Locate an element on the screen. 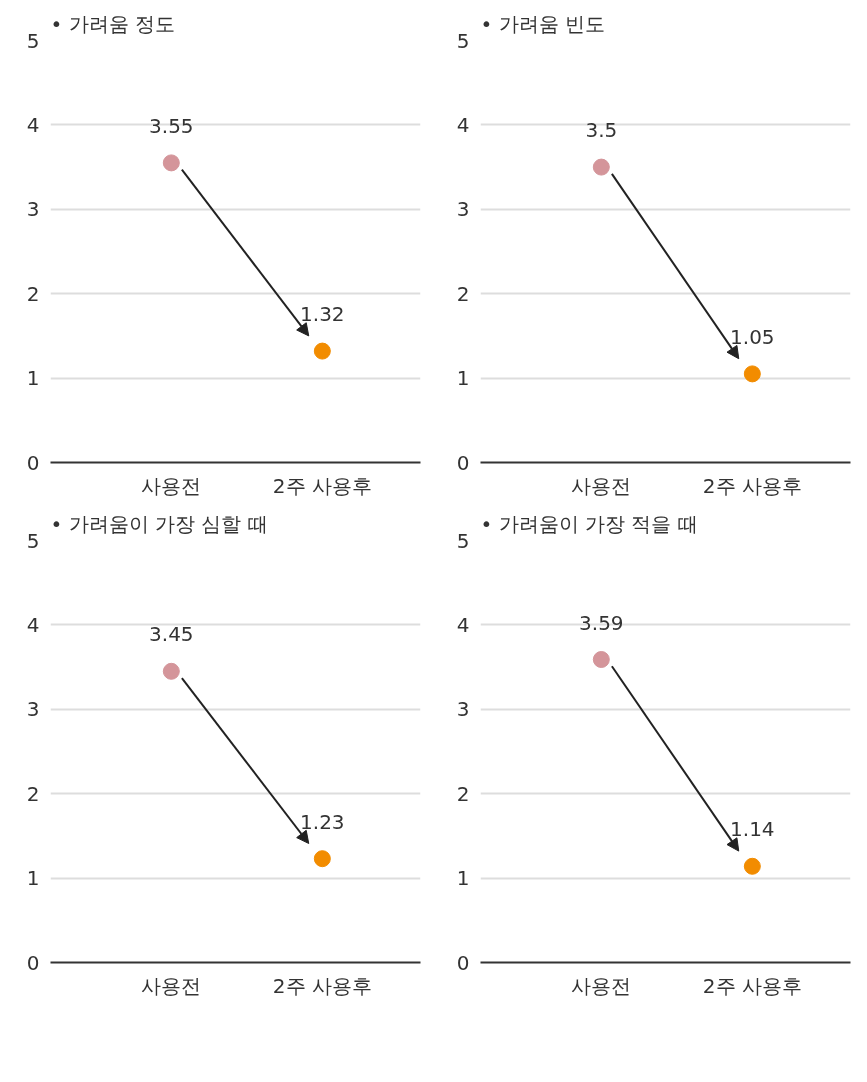 The height and width of the screenshot is (1082, 867). data-label: 1.05 is located at coordinates (752, 336).